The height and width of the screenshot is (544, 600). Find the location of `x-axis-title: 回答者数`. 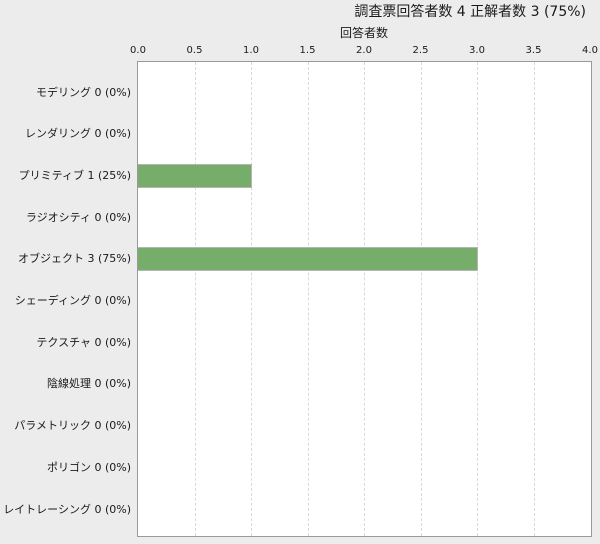

x-axis-title: 回答者数 is located at coordinates (363, 33).